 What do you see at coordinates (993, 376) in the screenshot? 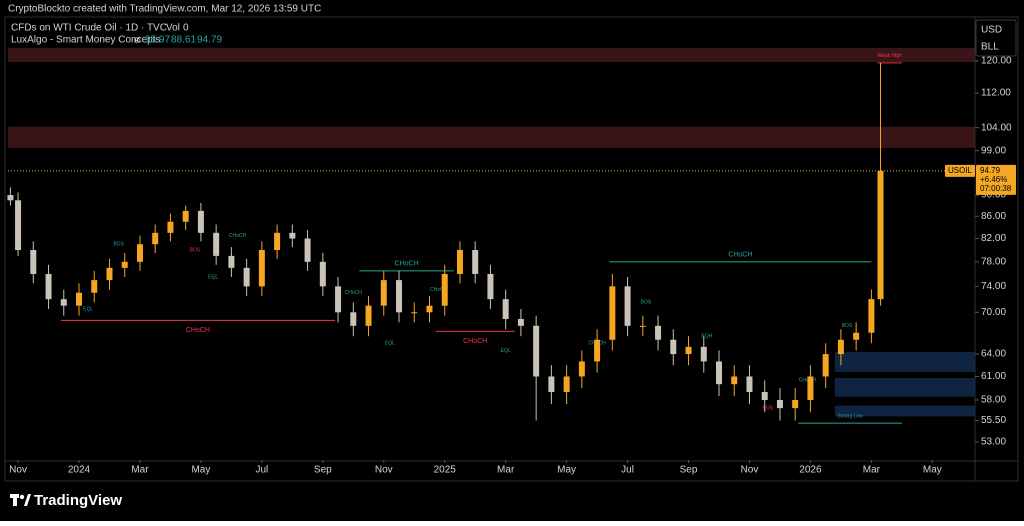
I see `y-tick-label: 61.00` at bounding box center [993, 376].